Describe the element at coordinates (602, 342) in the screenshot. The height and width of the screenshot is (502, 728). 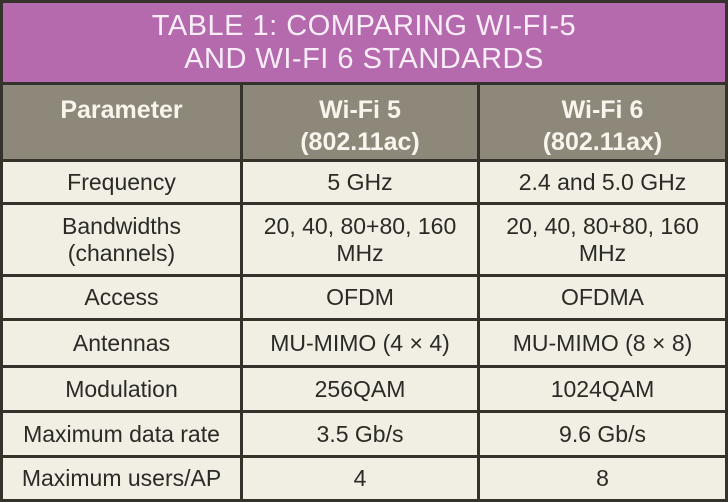
I see `cell-wifi6-value: MU-MIMO (8 × 8)` at that location.